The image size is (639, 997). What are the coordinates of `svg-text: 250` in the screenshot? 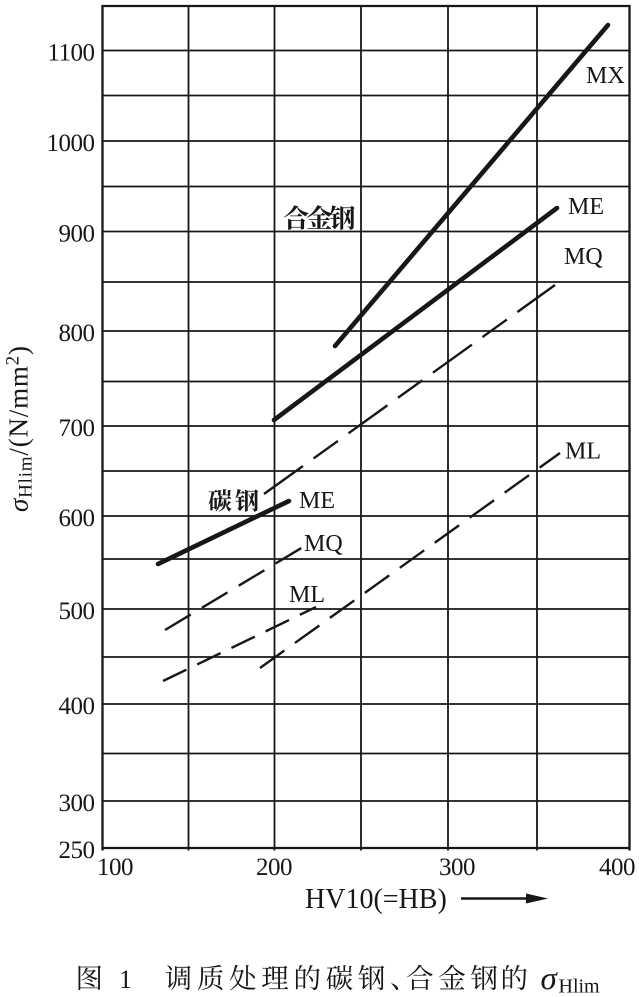 It's located at (77, 850).